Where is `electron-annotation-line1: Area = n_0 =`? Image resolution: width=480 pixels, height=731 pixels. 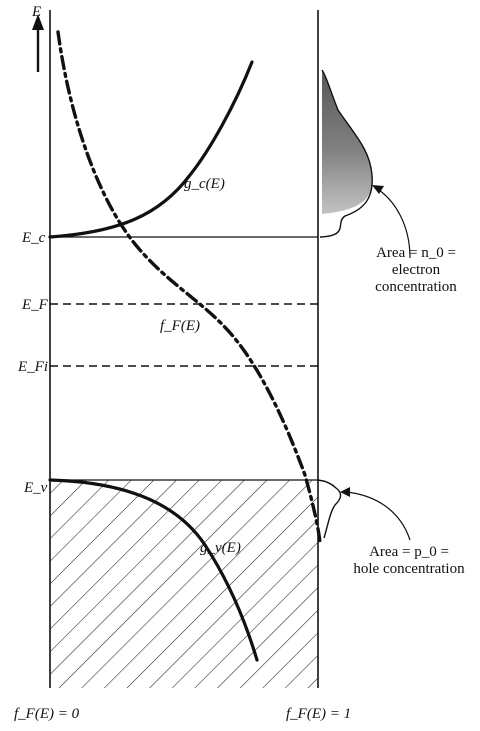
electron-annotation-line1: Area = n_0 = is located at coordinates (416, 253).